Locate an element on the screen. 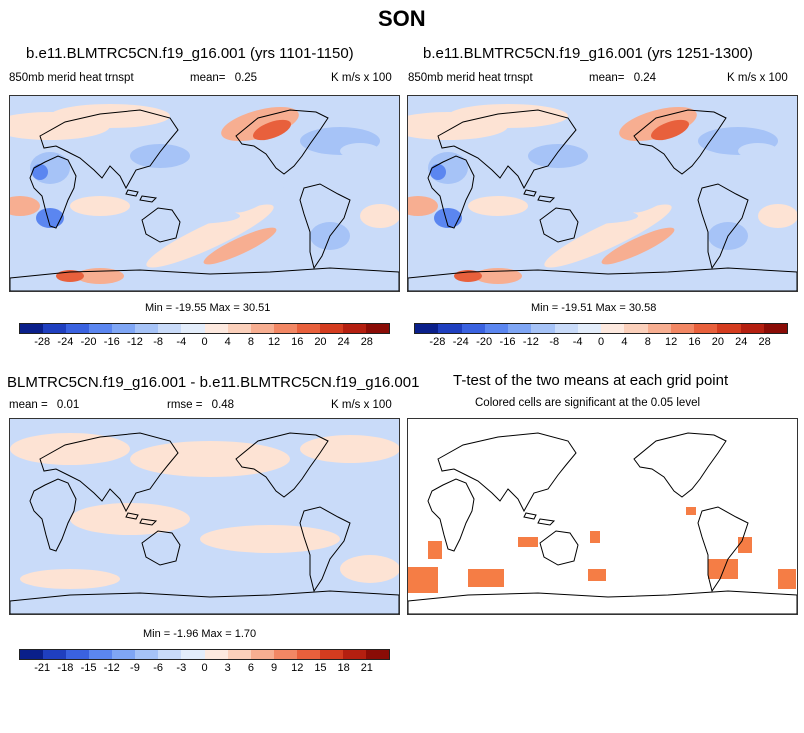 This screenshot has width=804, height=733. map-top-right is located at coordinates (602, 193).